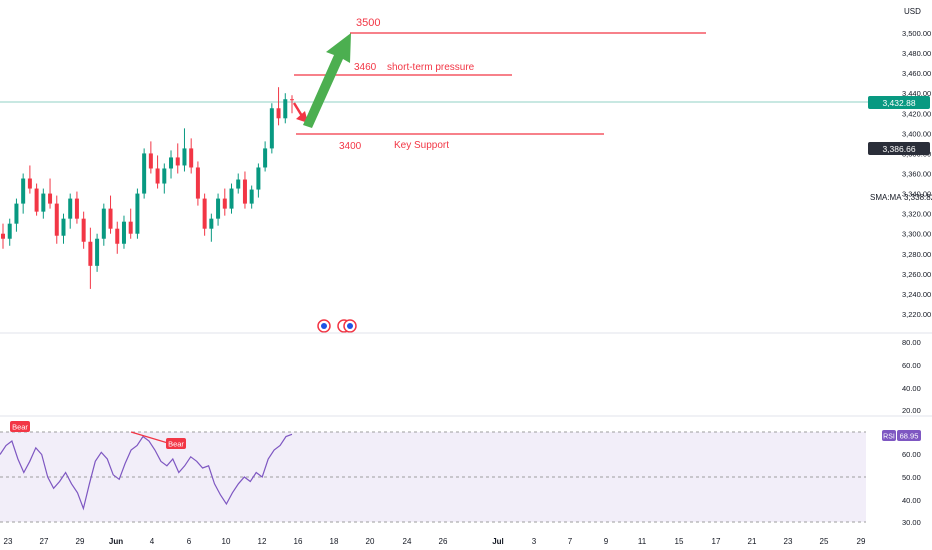 The height and width of the screenshot is (550, 932). I want to click on time-tick-label: 29, so click(80, 541).